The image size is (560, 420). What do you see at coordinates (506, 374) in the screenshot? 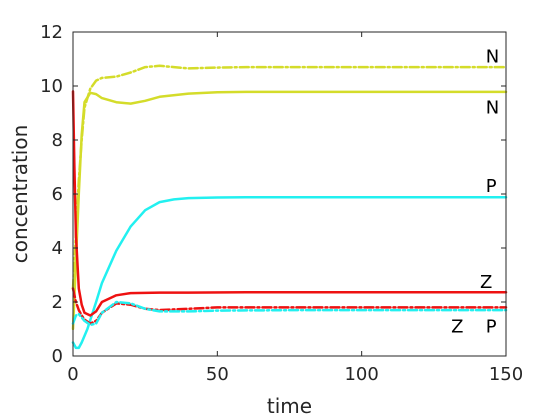
I see `x-tick-label: 150` at bounding box center [506, 374].